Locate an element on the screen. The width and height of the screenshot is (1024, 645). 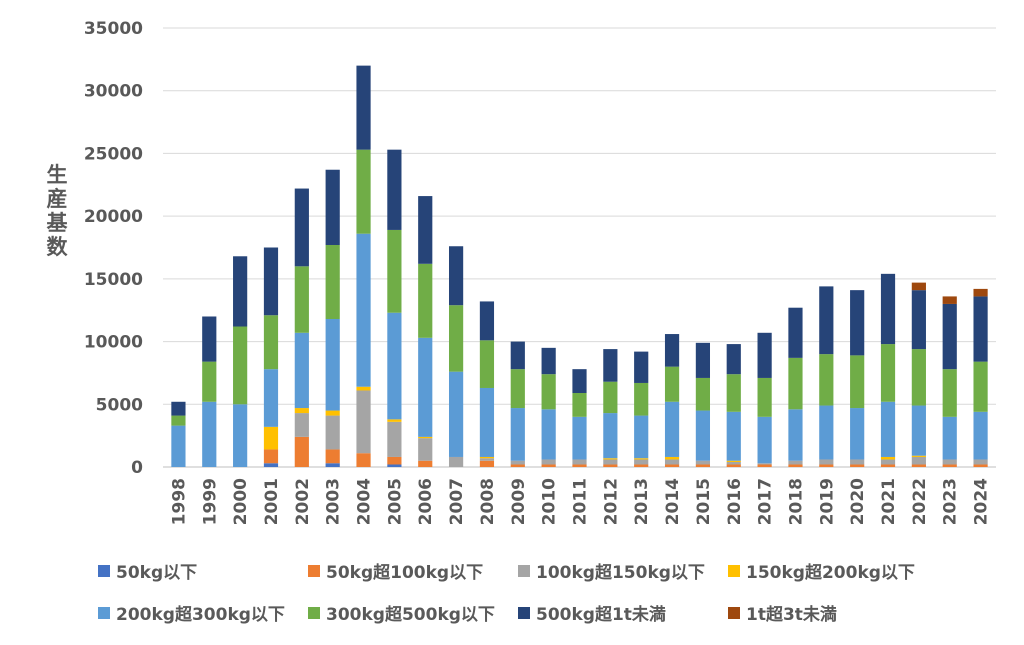
x-tick-label: 2015 is located at coordinates (704, 501).